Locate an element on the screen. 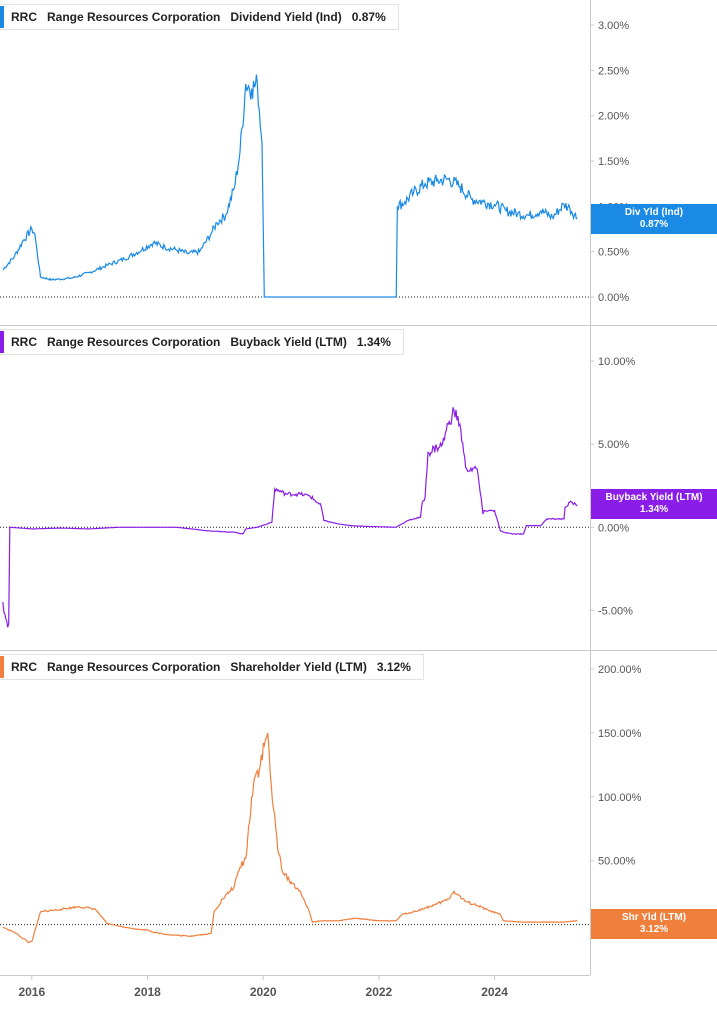  y-tick-label: 50.00% is located at coordinates (617, 862).